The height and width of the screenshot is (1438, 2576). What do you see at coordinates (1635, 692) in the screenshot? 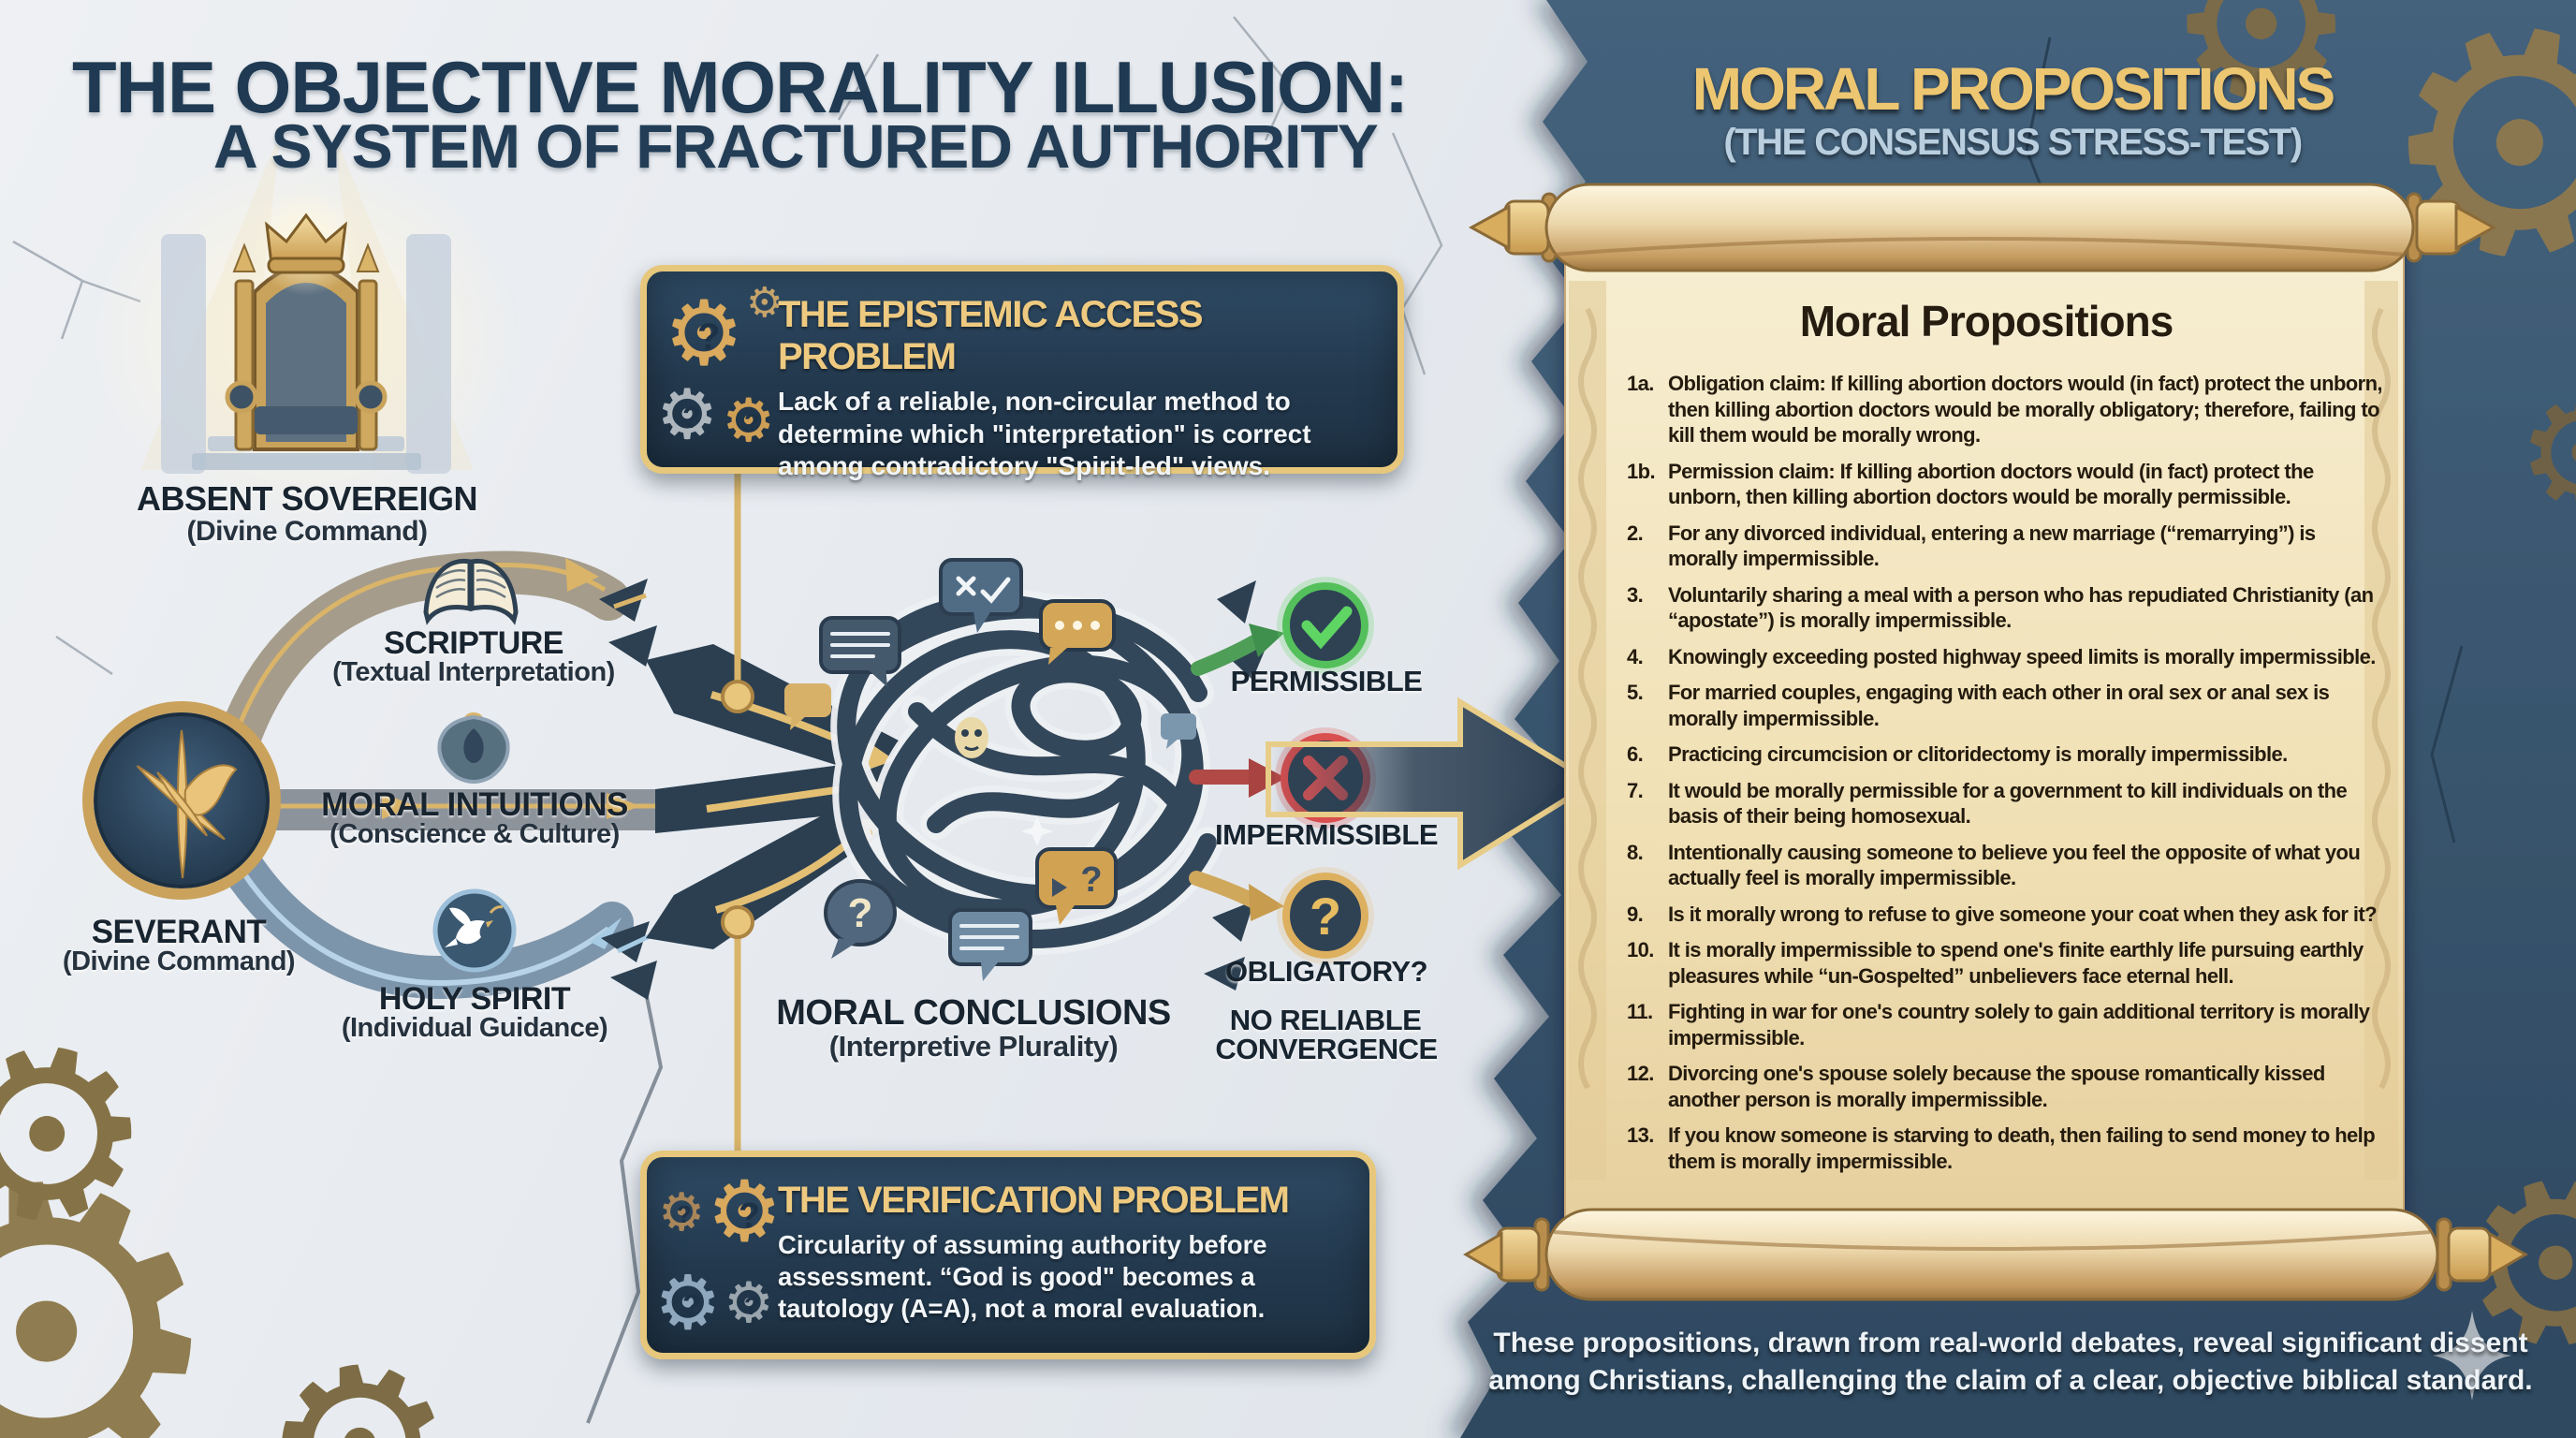
I see `proposition-number: 5.` at bounding box center [1635, 692].